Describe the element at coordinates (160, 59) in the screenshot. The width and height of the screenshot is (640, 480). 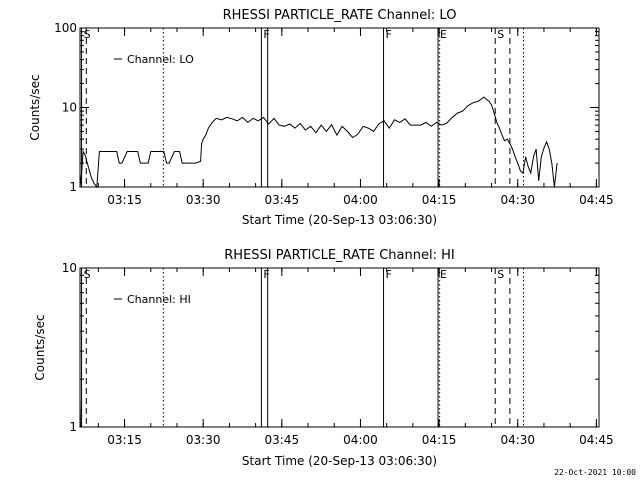
I see `legend-label: Channel: LO` at that location.